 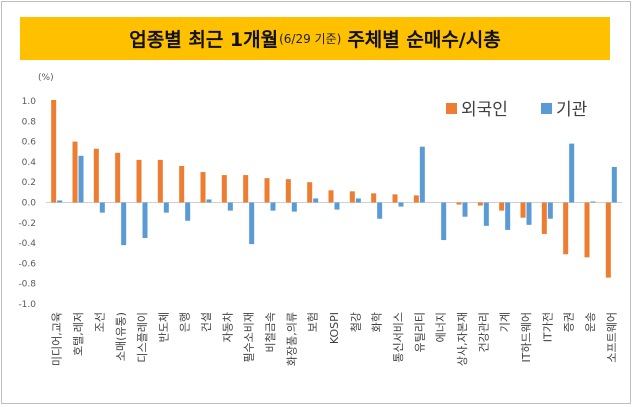 I want to click on y-tick-label: 0.0, so click(x=29, y=204).